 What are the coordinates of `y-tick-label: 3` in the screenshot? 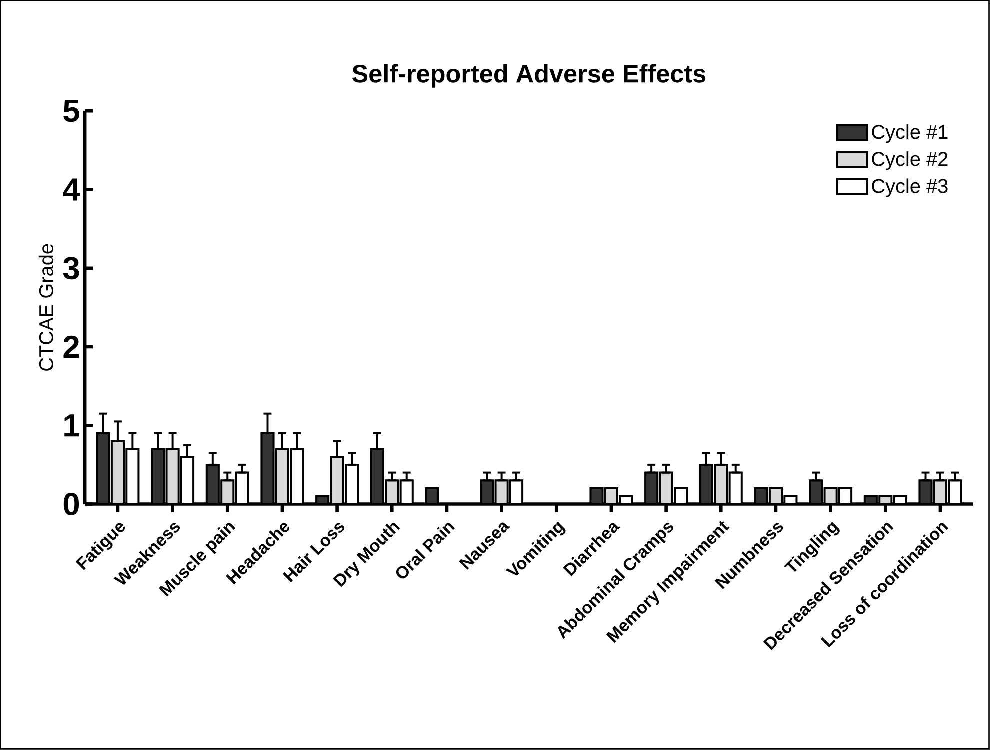 It's located at (71, 268).